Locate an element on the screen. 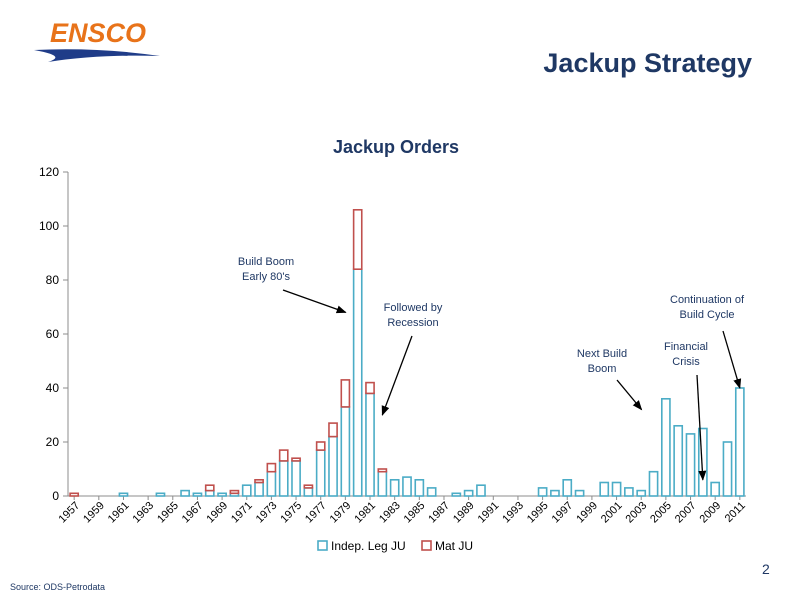  annotation-text: Crisis is located at coordinates (686, 362).